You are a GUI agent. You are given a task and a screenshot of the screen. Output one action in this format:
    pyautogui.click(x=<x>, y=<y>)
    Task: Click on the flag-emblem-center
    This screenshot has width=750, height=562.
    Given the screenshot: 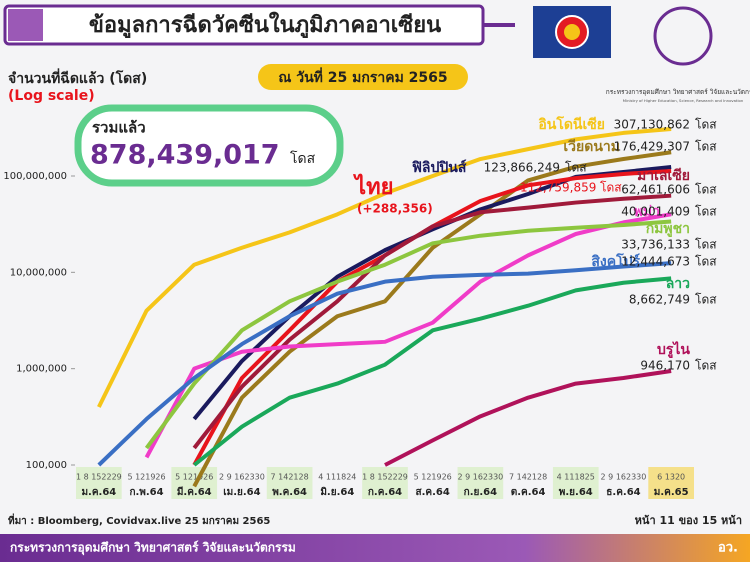 What is the action you would take?
    pyautogui.click(x=572, y=32)
    